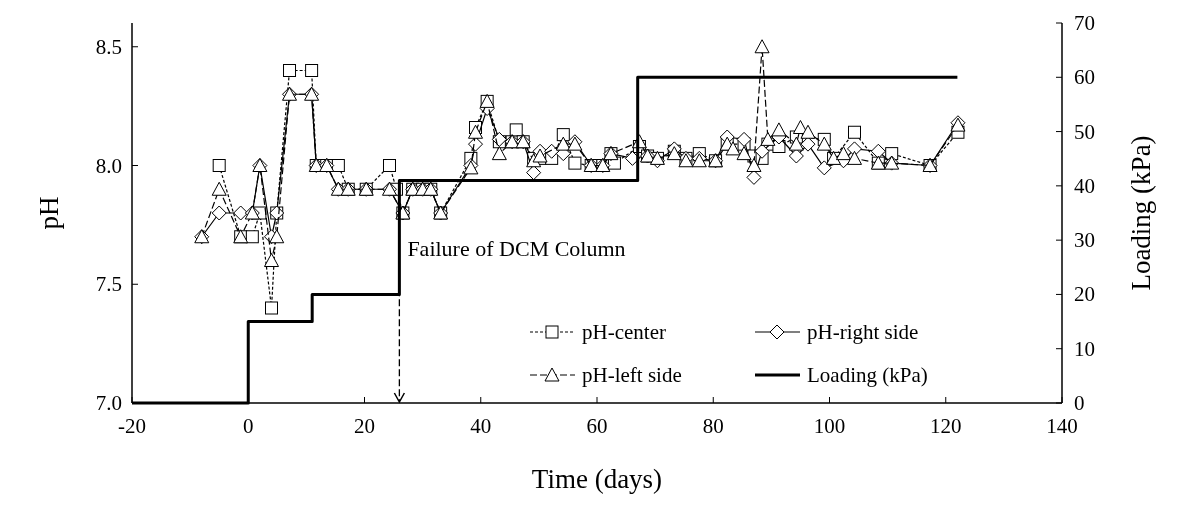  I want to click on y2-tick-label: 30, so click(1084, 240).